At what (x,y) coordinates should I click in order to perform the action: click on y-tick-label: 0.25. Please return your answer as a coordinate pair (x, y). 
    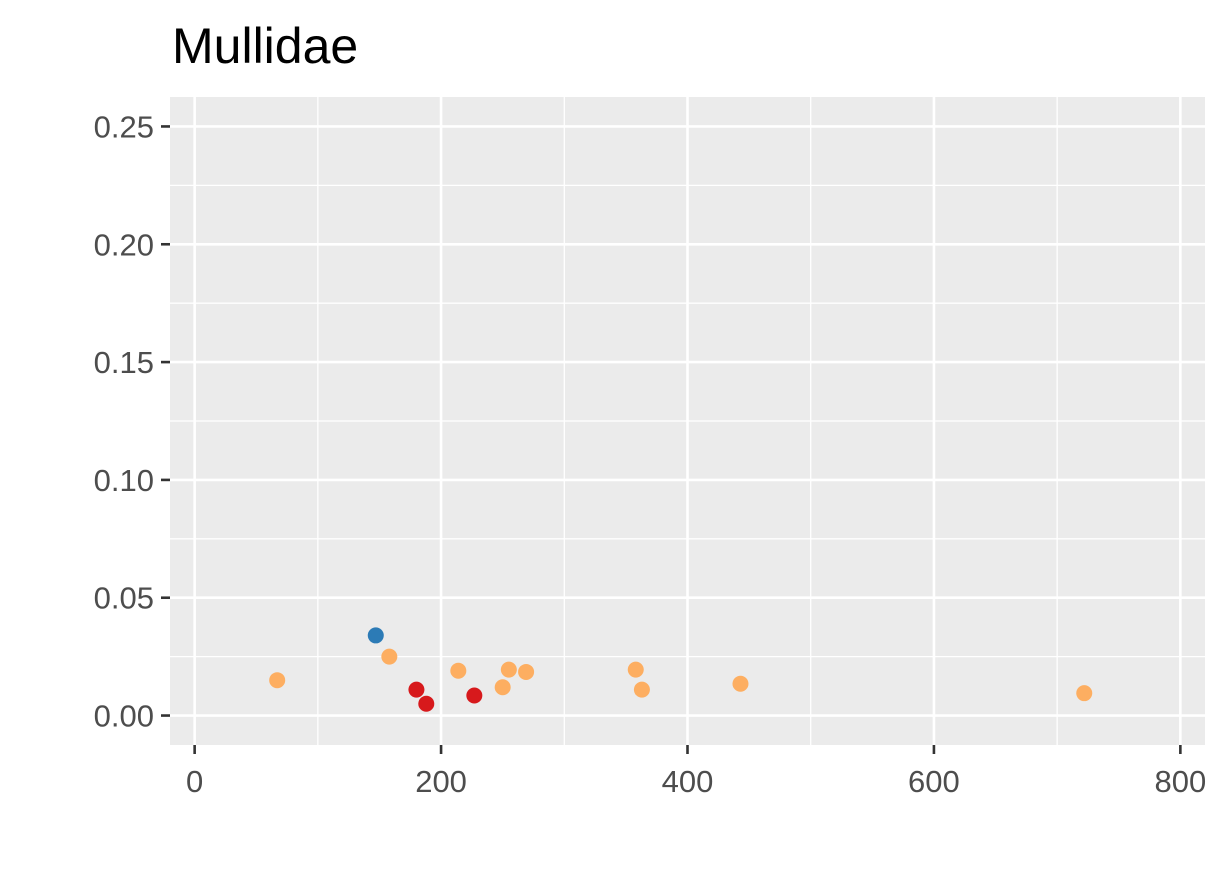
    Looking at the image, I should click on (124, 126).